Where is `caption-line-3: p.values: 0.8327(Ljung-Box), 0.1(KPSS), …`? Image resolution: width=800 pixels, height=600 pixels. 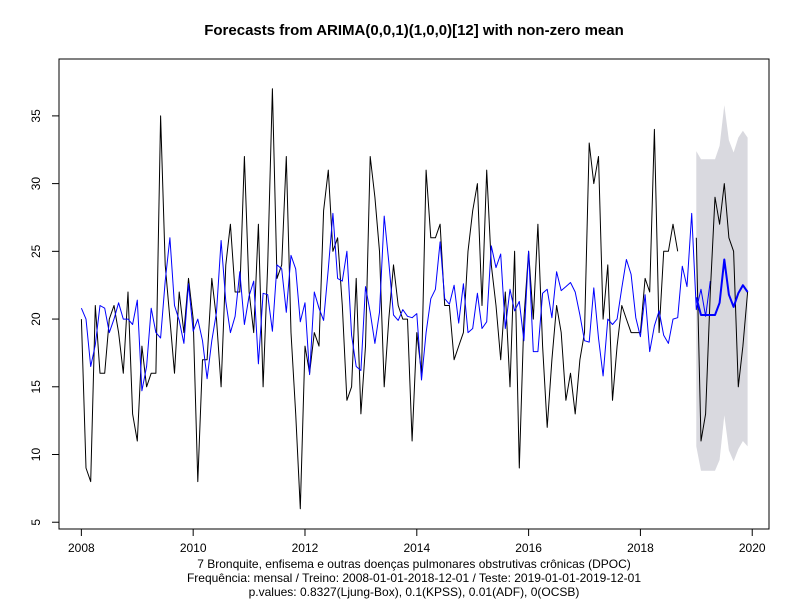 caption-line-3: p.values: 0.8327(Ljung-Box), 0.1(KPSS), … is located at coordinates (414, 592).